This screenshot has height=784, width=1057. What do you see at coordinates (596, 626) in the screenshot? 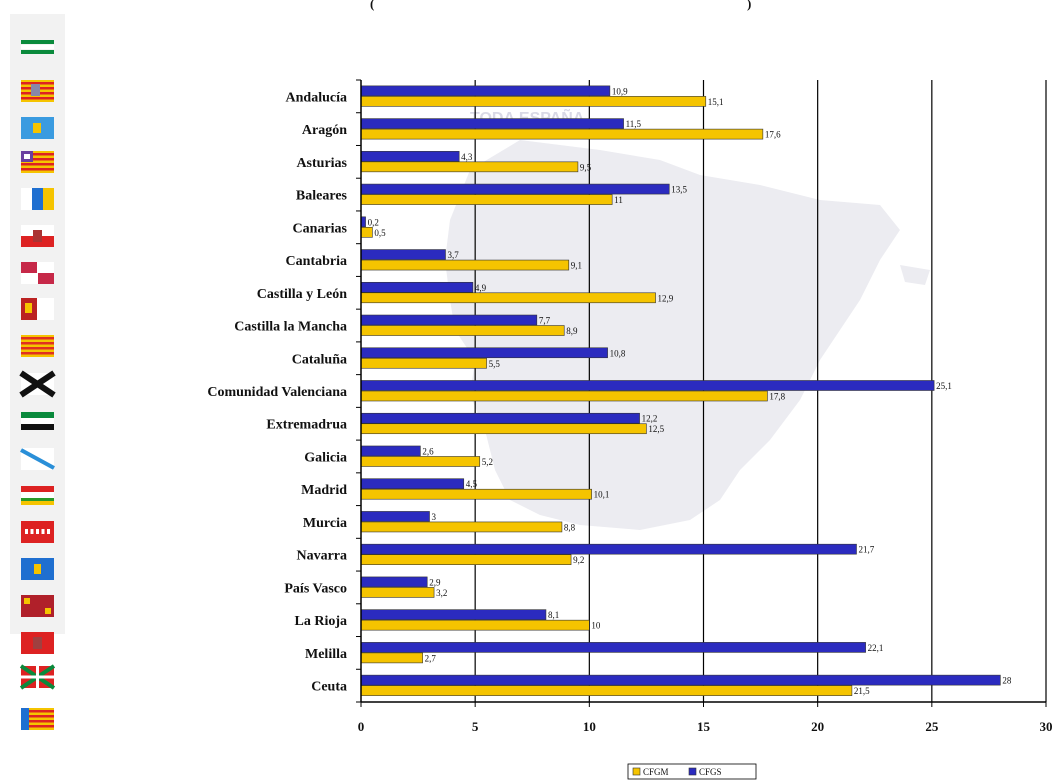
I see `data-label: 10` at bounding box center [596, 626].